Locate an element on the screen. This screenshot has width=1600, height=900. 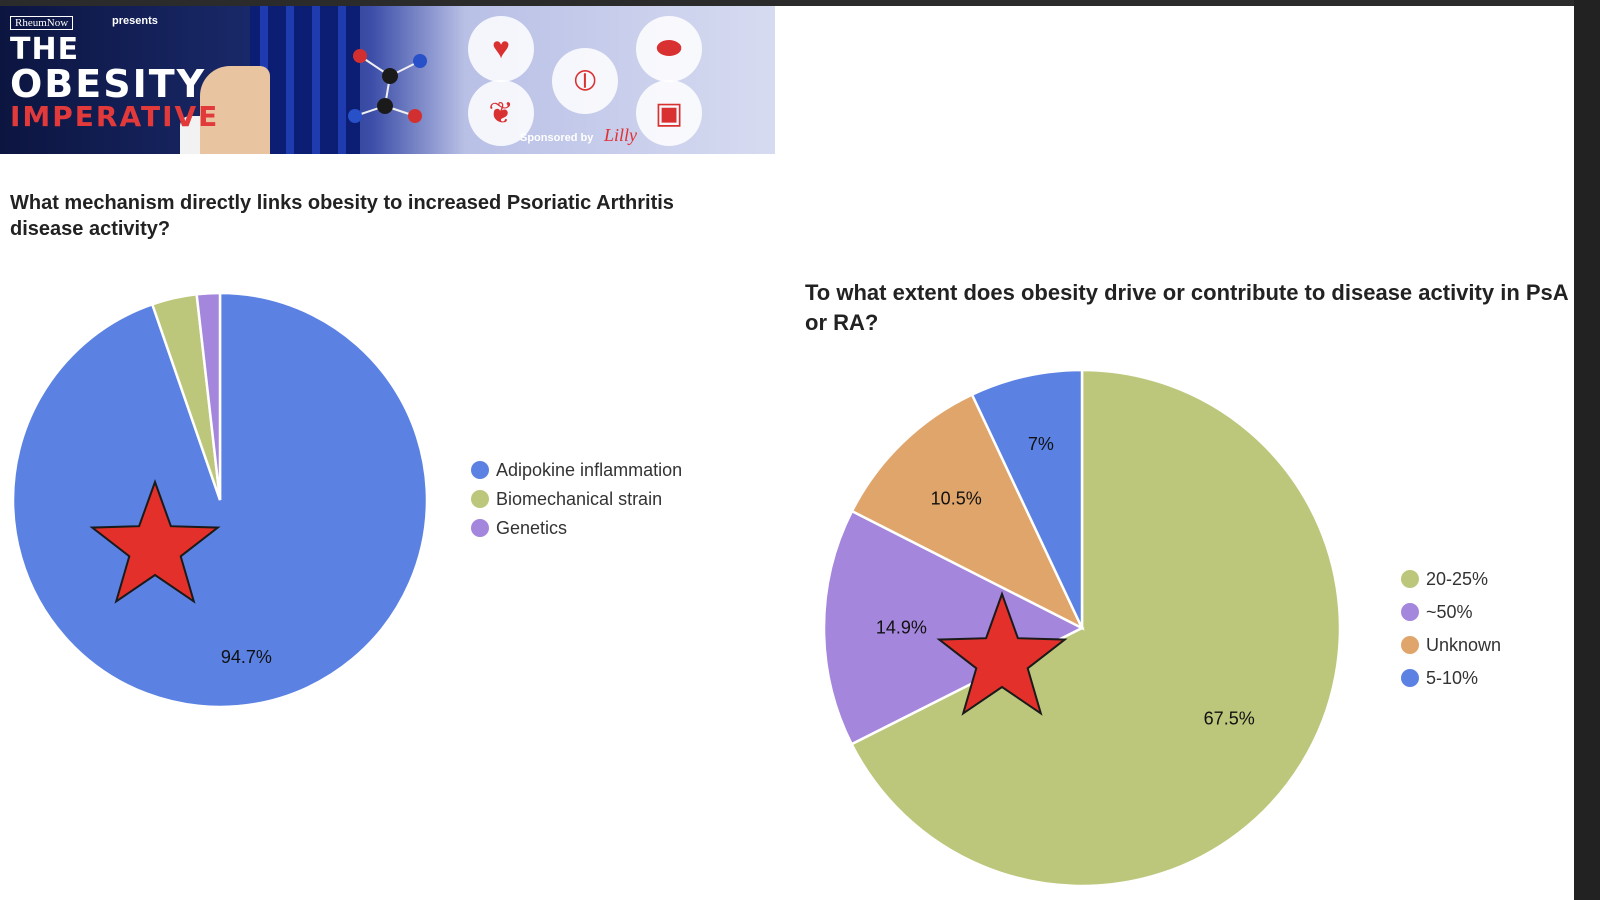
chart2-star-marker is located at coordinates (1002, 653).